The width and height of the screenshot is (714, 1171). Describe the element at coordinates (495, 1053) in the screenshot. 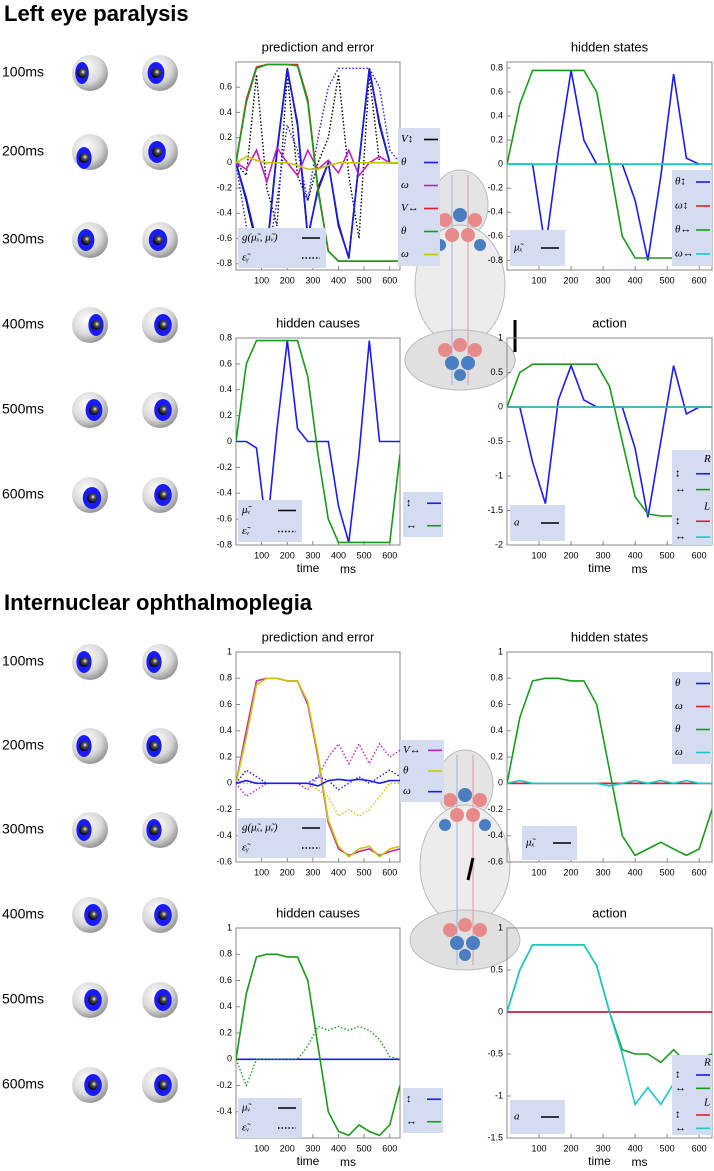

I see `y-tick-label: -0.5` at that location.